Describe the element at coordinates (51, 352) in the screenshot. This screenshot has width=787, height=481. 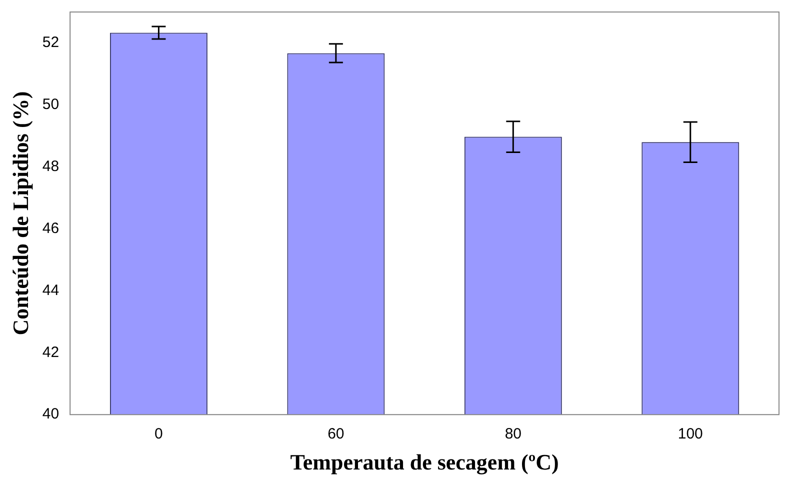
I see `y-tick-label: 42` at that location.